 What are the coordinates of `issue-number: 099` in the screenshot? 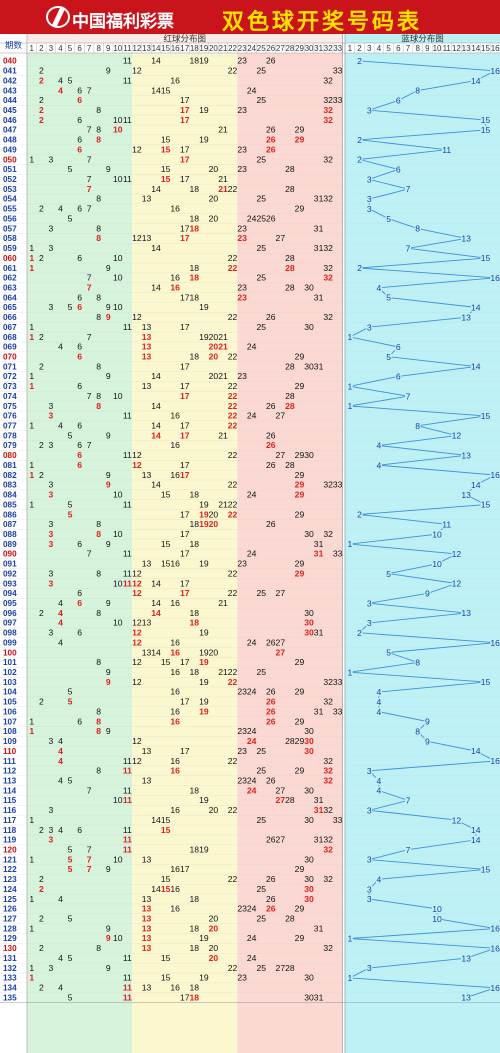 It's located at (10, 642).